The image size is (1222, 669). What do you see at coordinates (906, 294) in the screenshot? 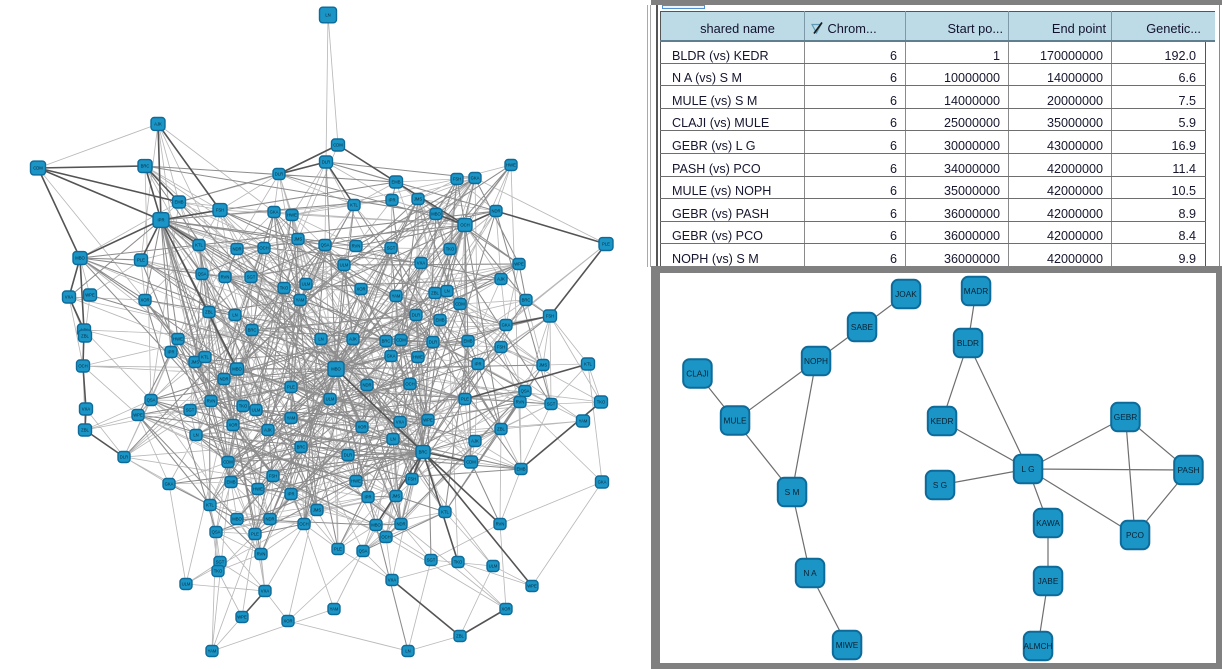
I see `svg-text: JOAK` at bounding box center [906, 294].